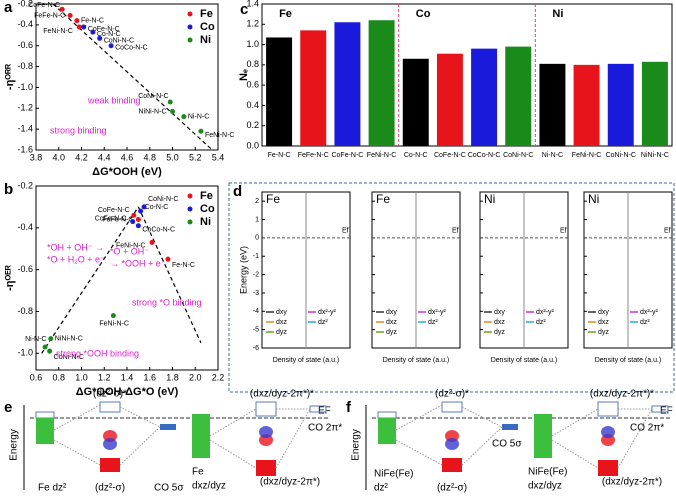  What do you see at coordinates (205, 40) in the screenshot?
I see `legend-label: Ni` at bounding box center [205, 40].